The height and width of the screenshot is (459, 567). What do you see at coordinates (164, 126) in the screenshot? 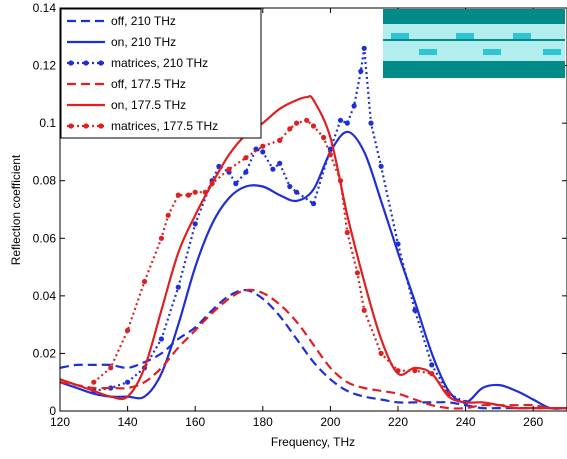
I see `legend-entry-label: matrices, 177.5 THz` at bounding box center [164, 126].